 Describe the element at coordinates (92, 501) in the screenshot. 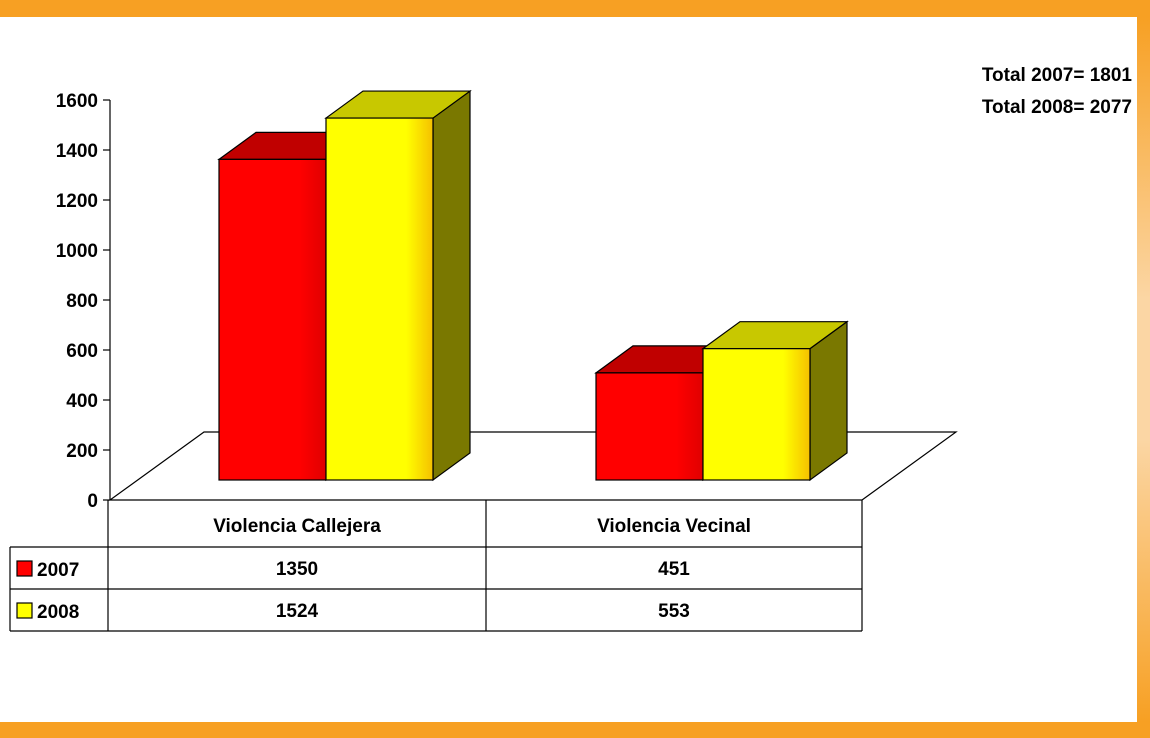

I see `y-tick-label: 0` at that location.